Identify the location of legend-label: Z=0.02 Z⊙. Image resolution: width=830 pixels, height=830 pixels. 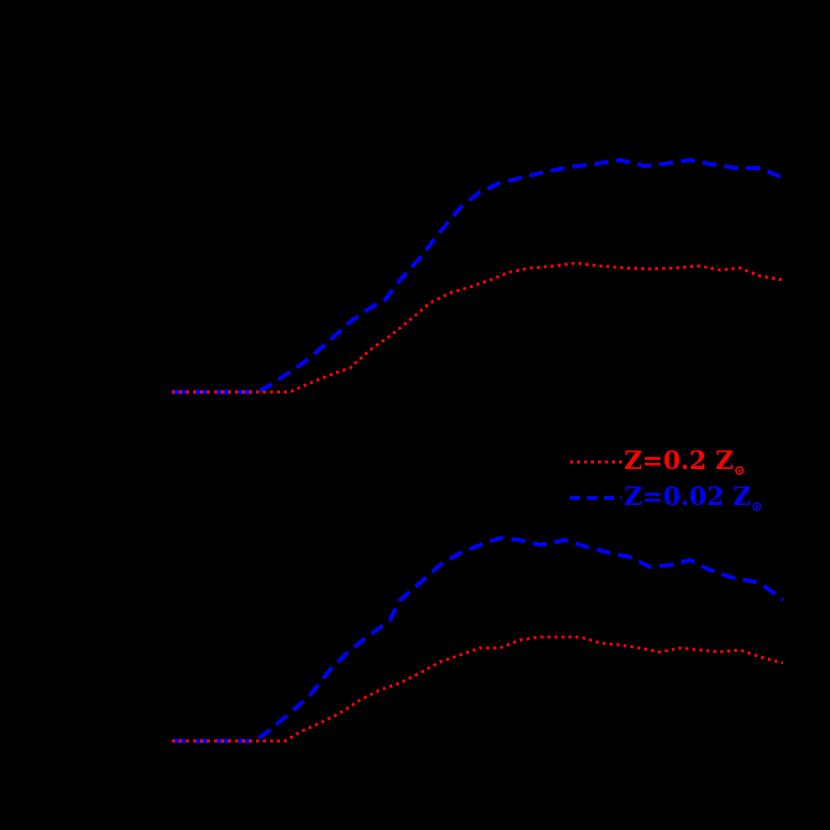
(693, 498).